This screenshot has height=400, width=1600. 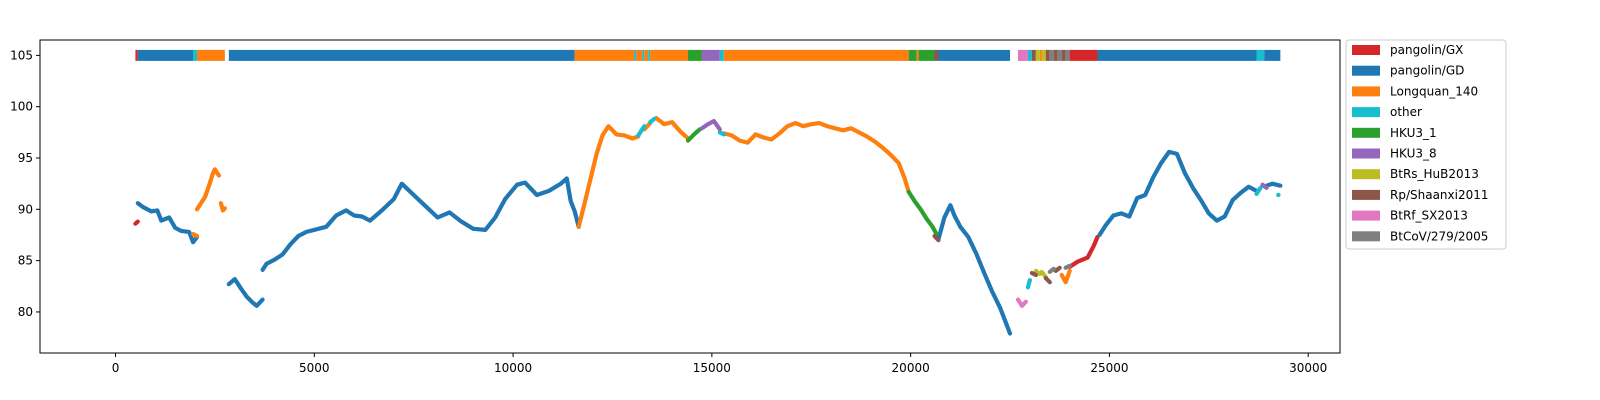 What do you see at coordinates (1427, 71) in the screenshot?
I see `legend-label: pangolin/GD` at bounding box center [1427, 71].